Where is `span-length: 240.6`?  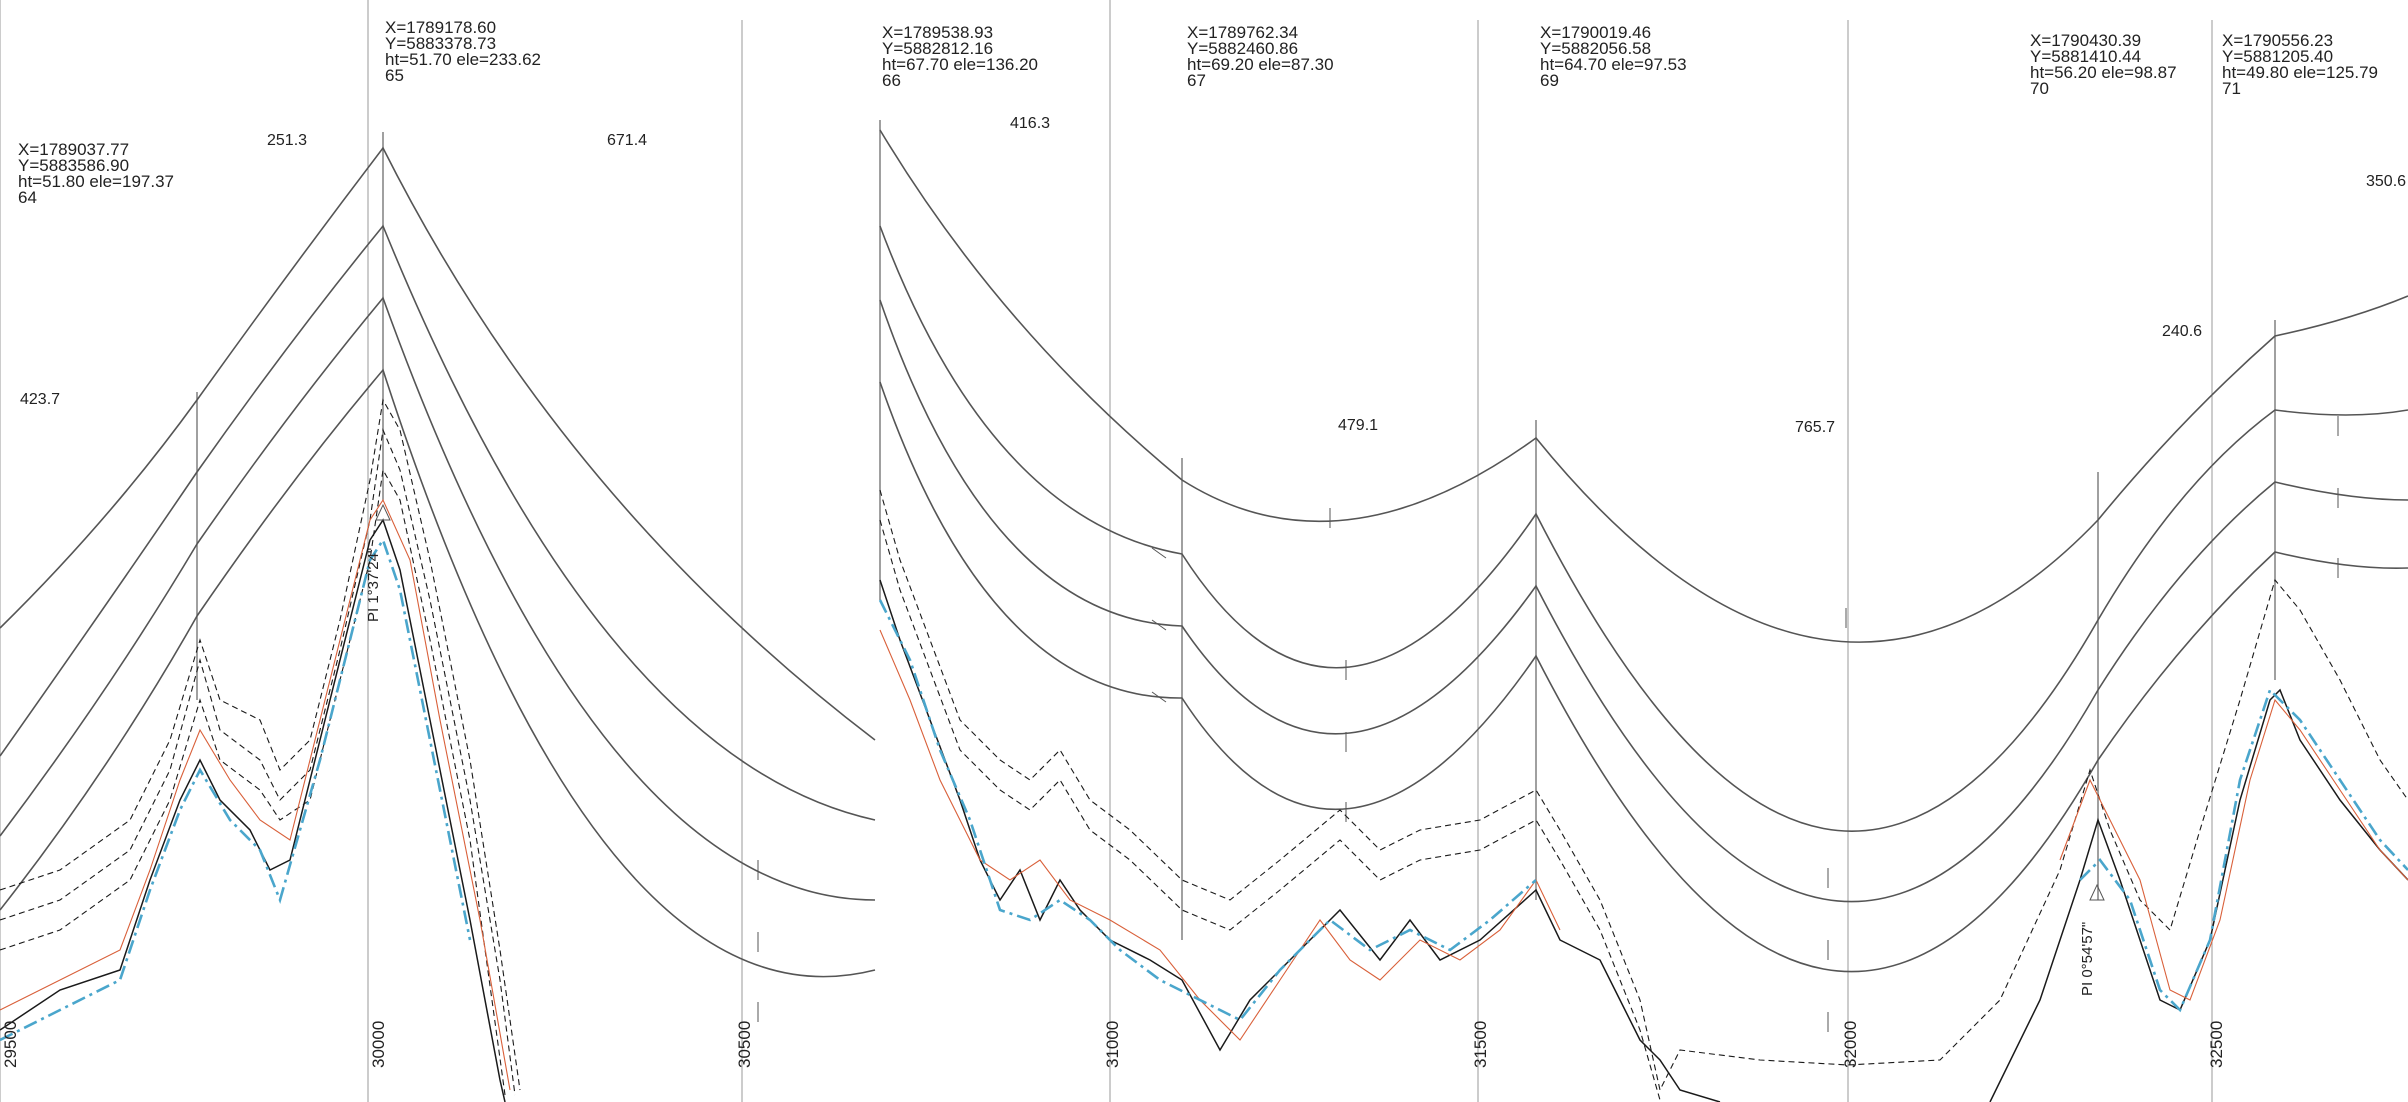 span-length: 240.6 is located at coordinates (2182, 331).